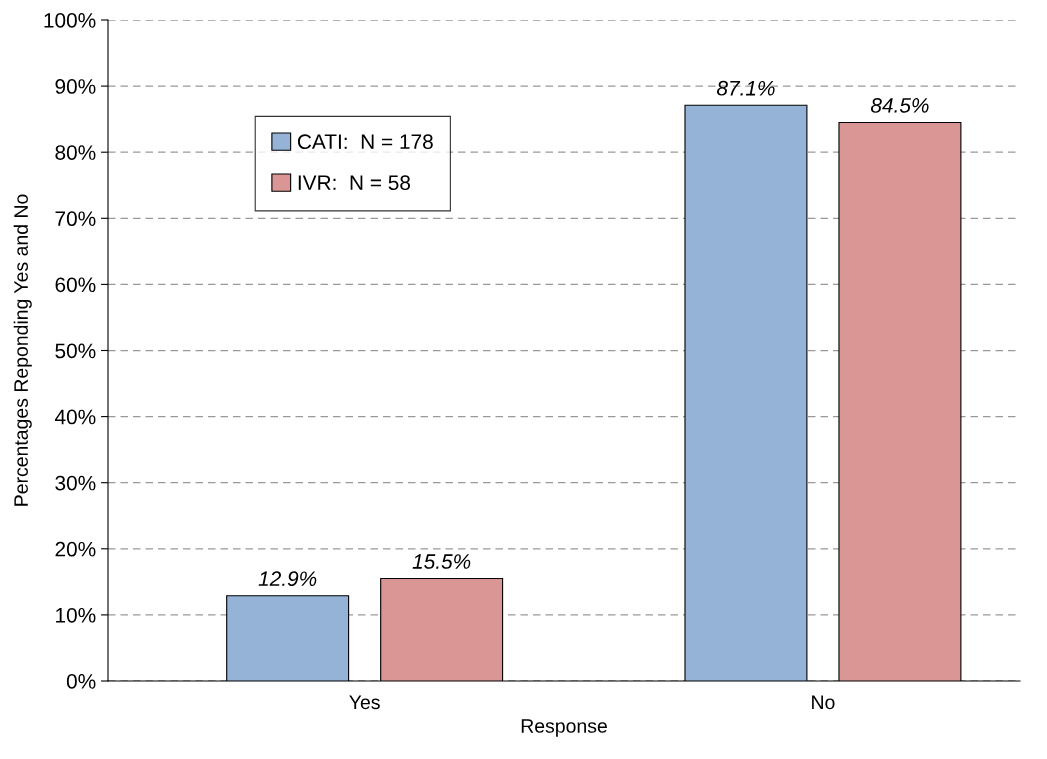 The image size is (1047, 759). What do you see at coordinates (745, 88) in the screenshot?
I see `data-label: 87.1%` at bounding box center [745, 88].